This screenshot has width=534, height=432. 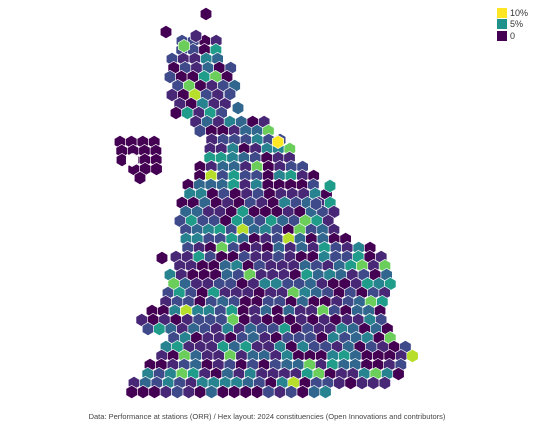 I want to click on legend-label-10: 10%, so click(x=519, y=12).